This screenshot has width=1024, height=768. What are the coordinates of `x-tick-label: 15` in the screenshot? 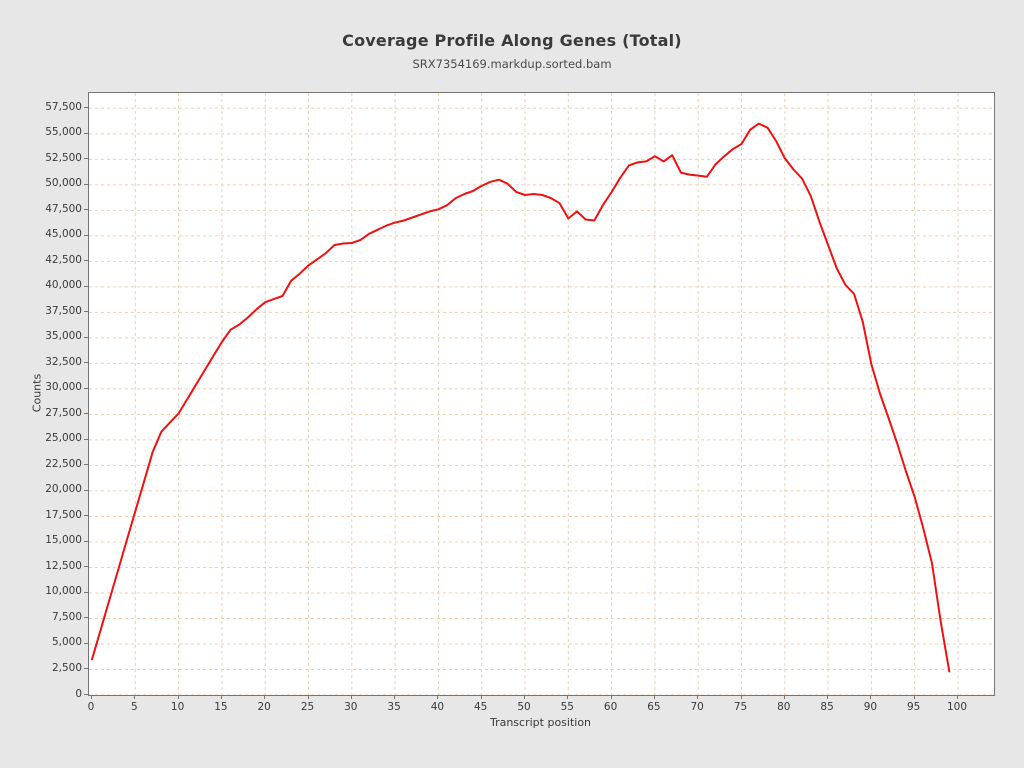 It's located at (221, 707).